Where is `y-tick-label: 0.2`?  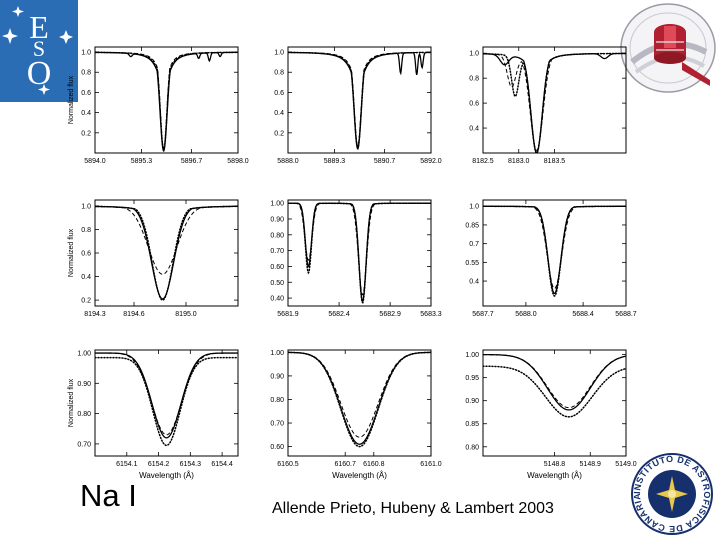 y-tick-label: 0.2 is located at coordinates (86, 301).